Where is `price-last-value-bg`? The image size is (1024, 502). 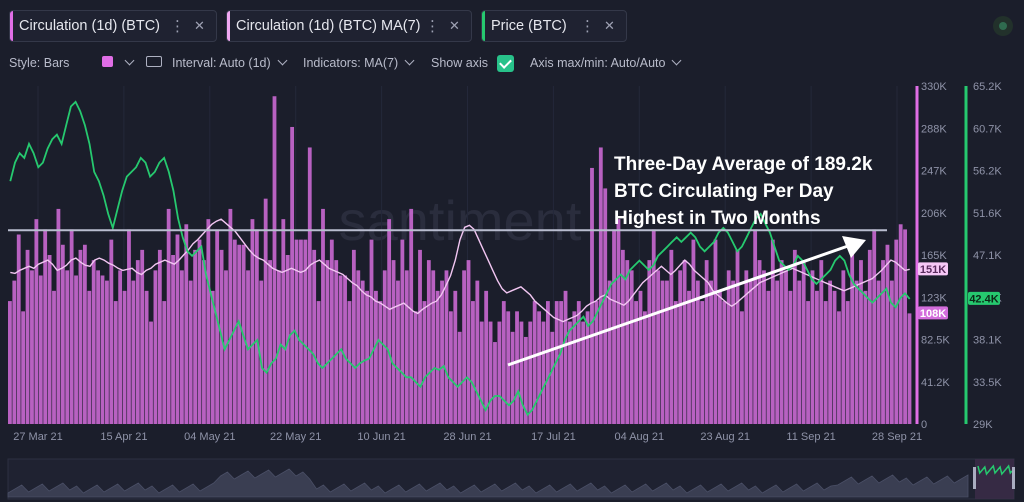 price-last-value-bg is located at coordinates (984, 298).